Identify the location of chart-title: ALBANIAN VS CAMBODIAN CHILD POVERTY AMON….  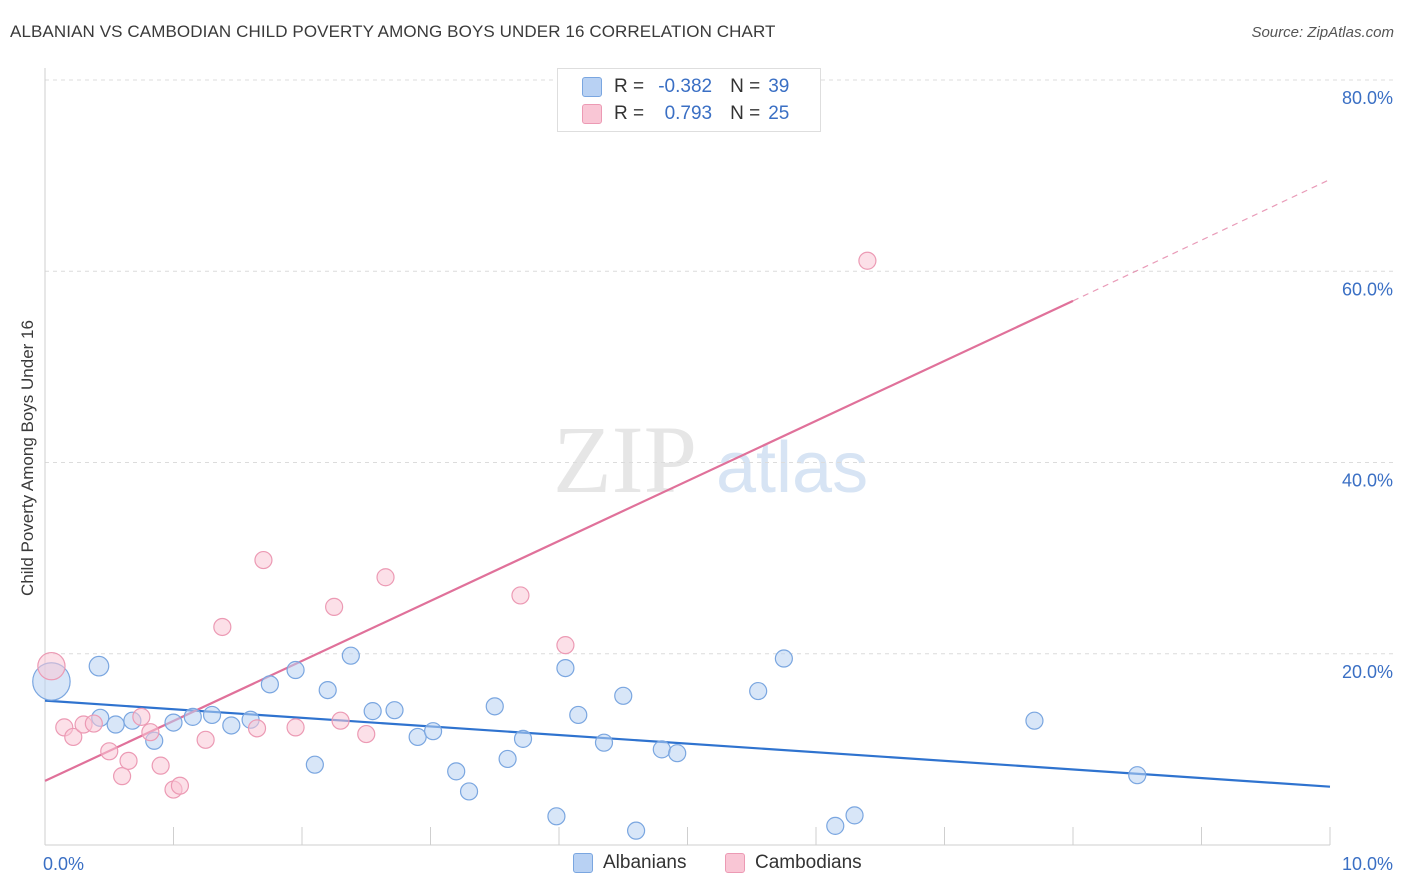
(393, 31).